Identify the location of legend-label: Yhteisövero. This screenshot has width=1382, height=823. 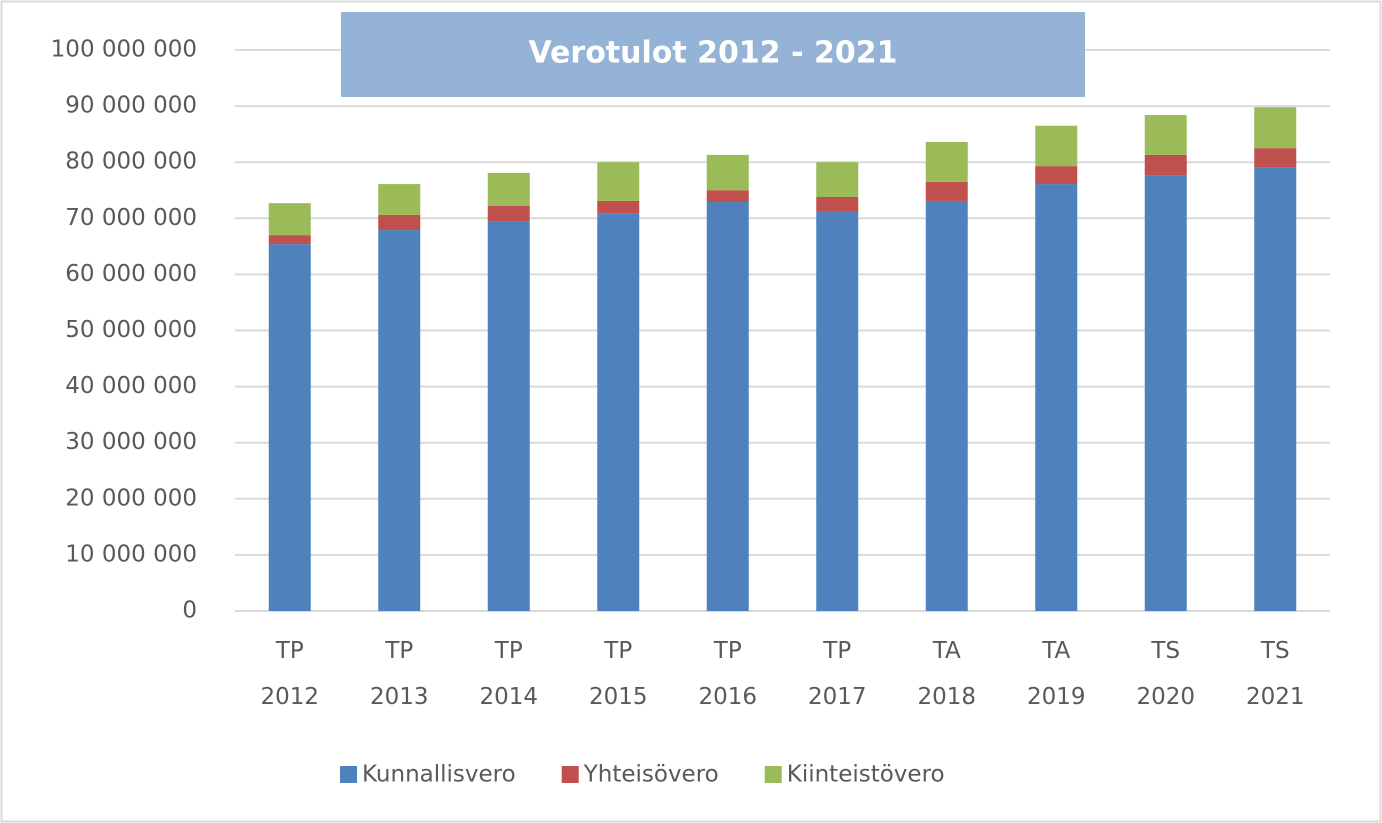
(651, 775).